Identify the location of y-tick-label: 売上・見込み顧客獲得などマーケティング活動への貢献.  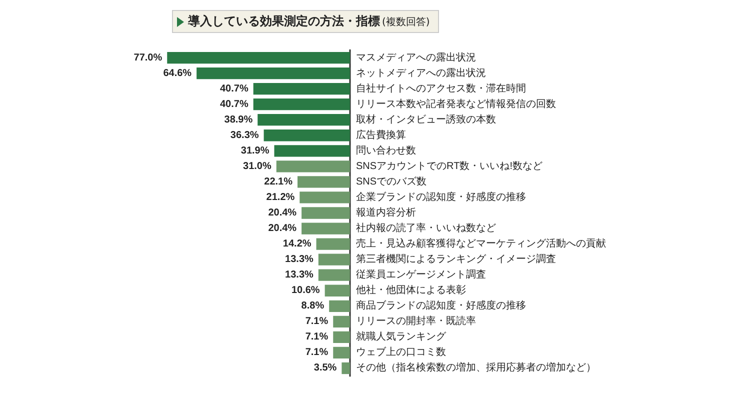
(481, 244).